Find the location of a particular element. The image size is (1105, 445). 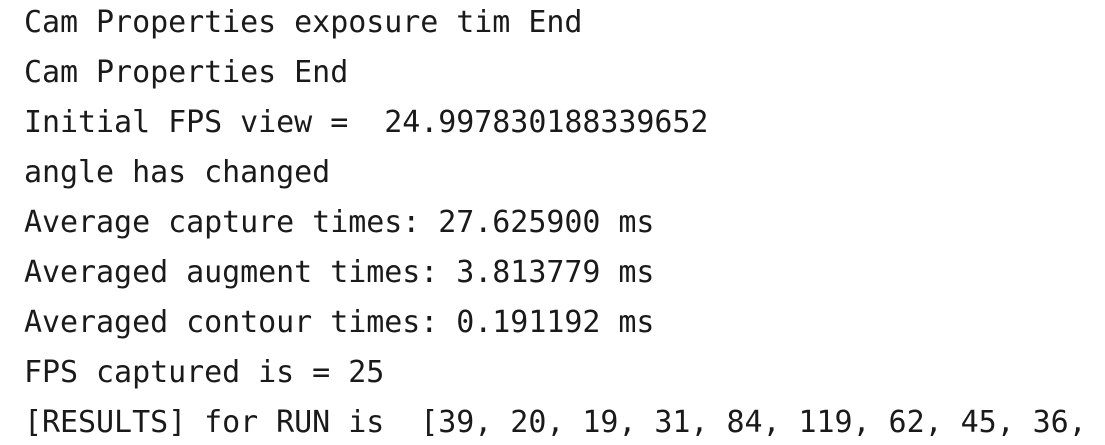

console-line: angle has changed is located at coordinates (177, 172).